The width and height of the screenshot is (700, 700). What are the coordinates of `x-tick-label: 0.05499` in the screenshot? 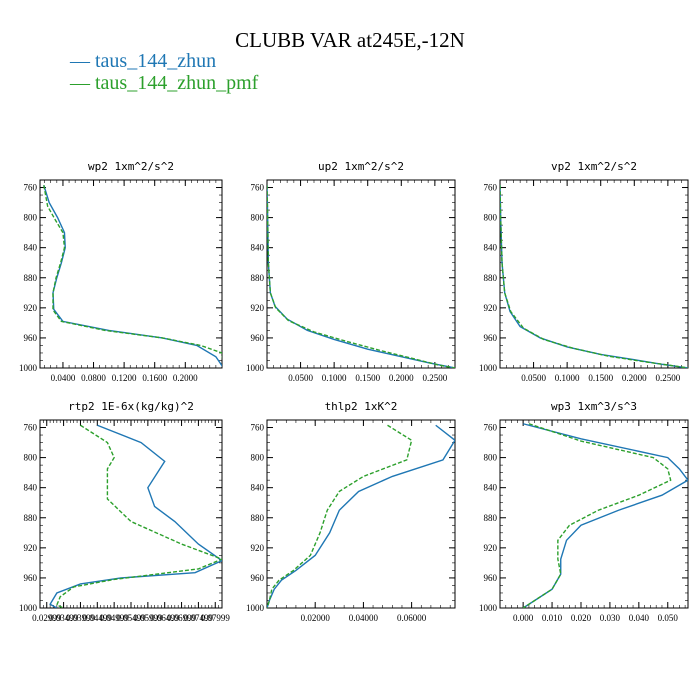 It's located at (131, 618).